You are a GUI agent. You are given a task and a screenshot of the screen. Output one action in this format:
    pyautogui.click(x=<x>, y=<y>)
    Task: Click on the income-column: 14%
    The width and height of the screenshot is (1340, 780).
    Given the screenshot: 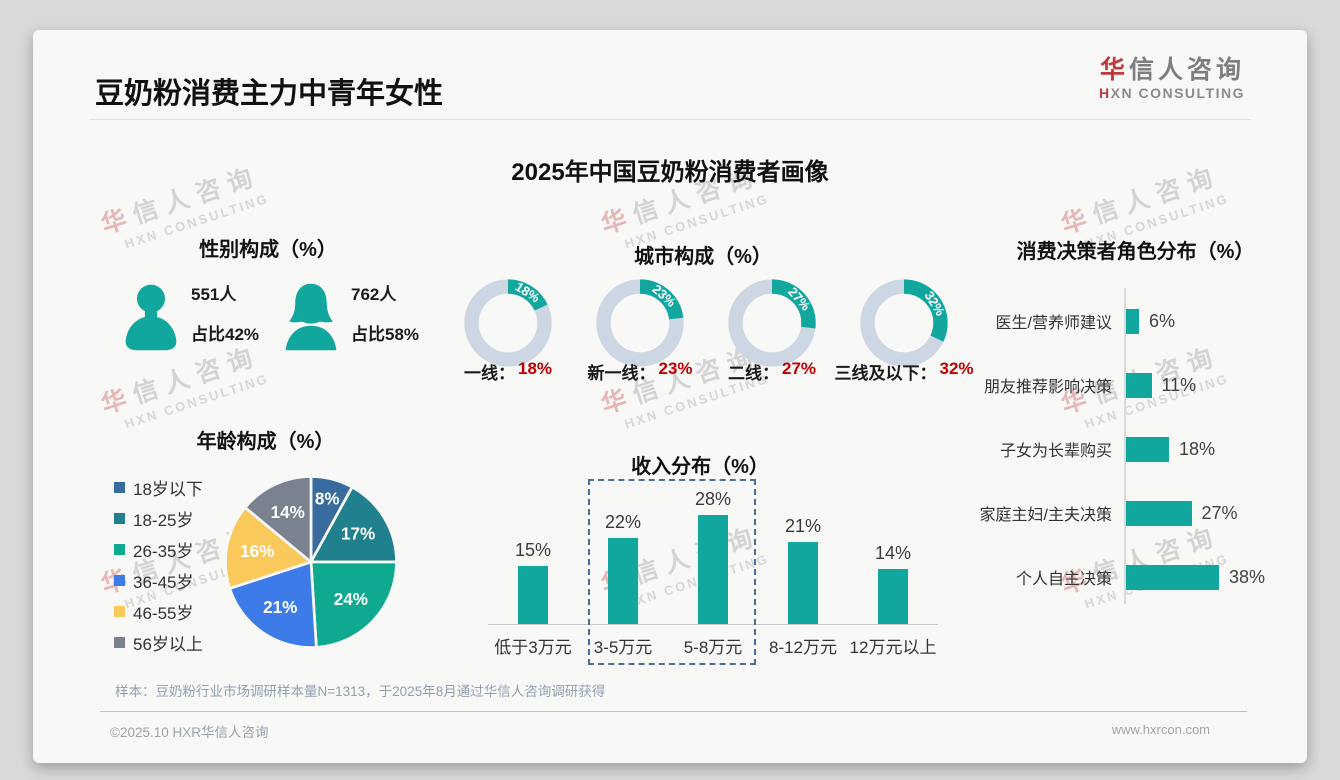 What is the action you would take?
    pyautogui.click(x=893, y=583)
    